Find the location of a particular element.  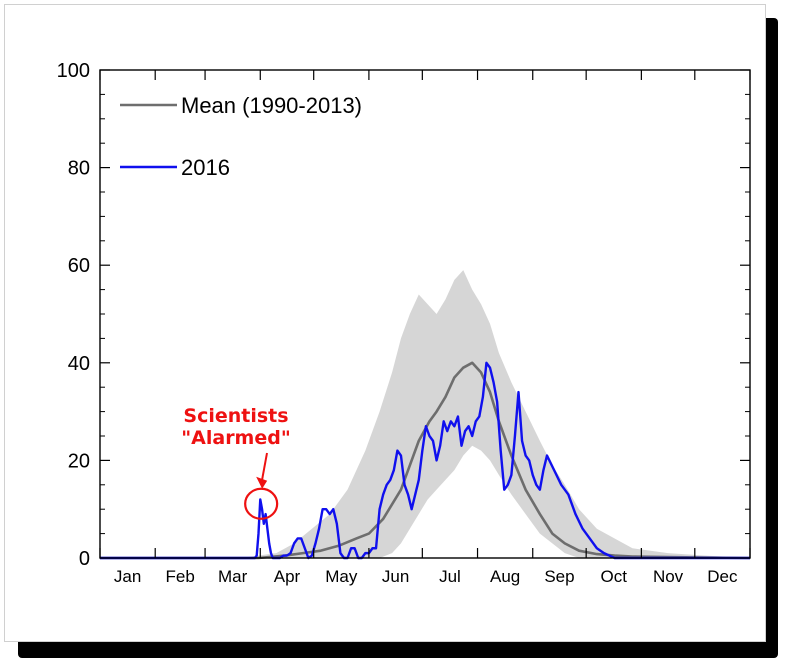

annotation-line-2: "Alarmed" is located at coordinates (236, 438).